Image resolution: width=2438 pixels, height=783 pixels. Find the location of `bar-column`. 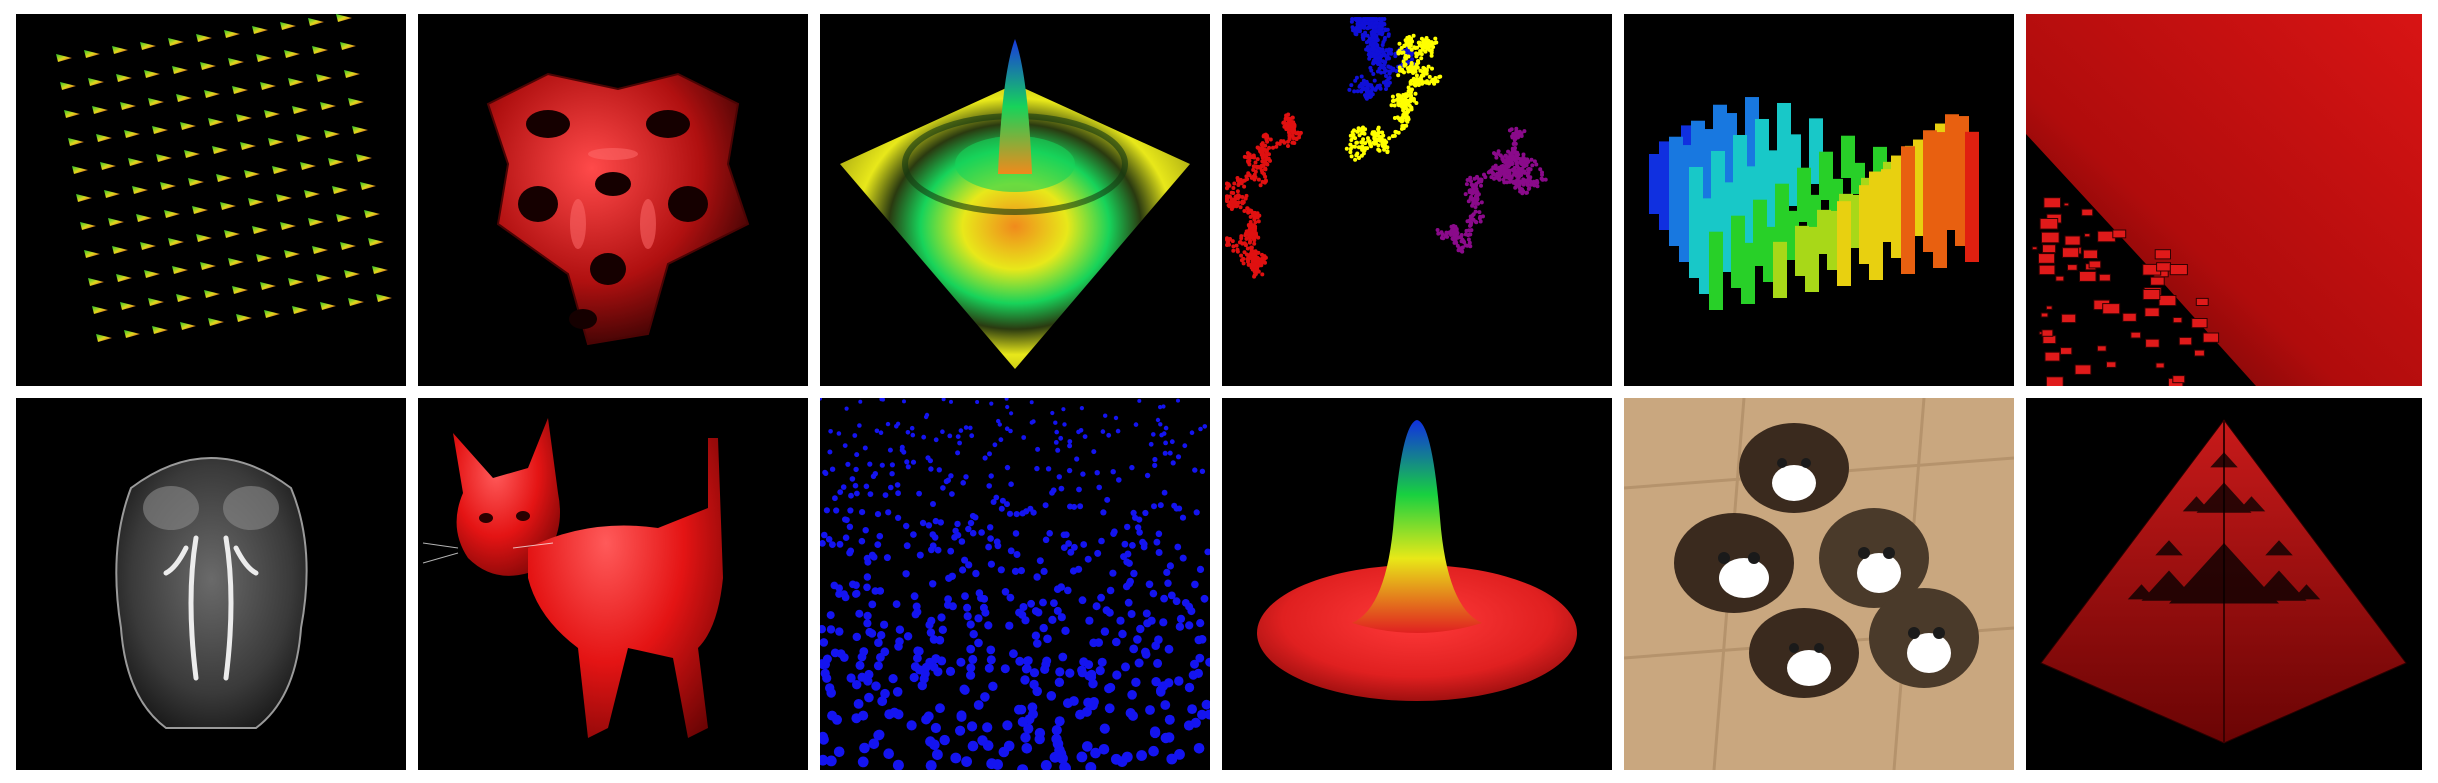

bar-column is located at coordinates (1716, 270).